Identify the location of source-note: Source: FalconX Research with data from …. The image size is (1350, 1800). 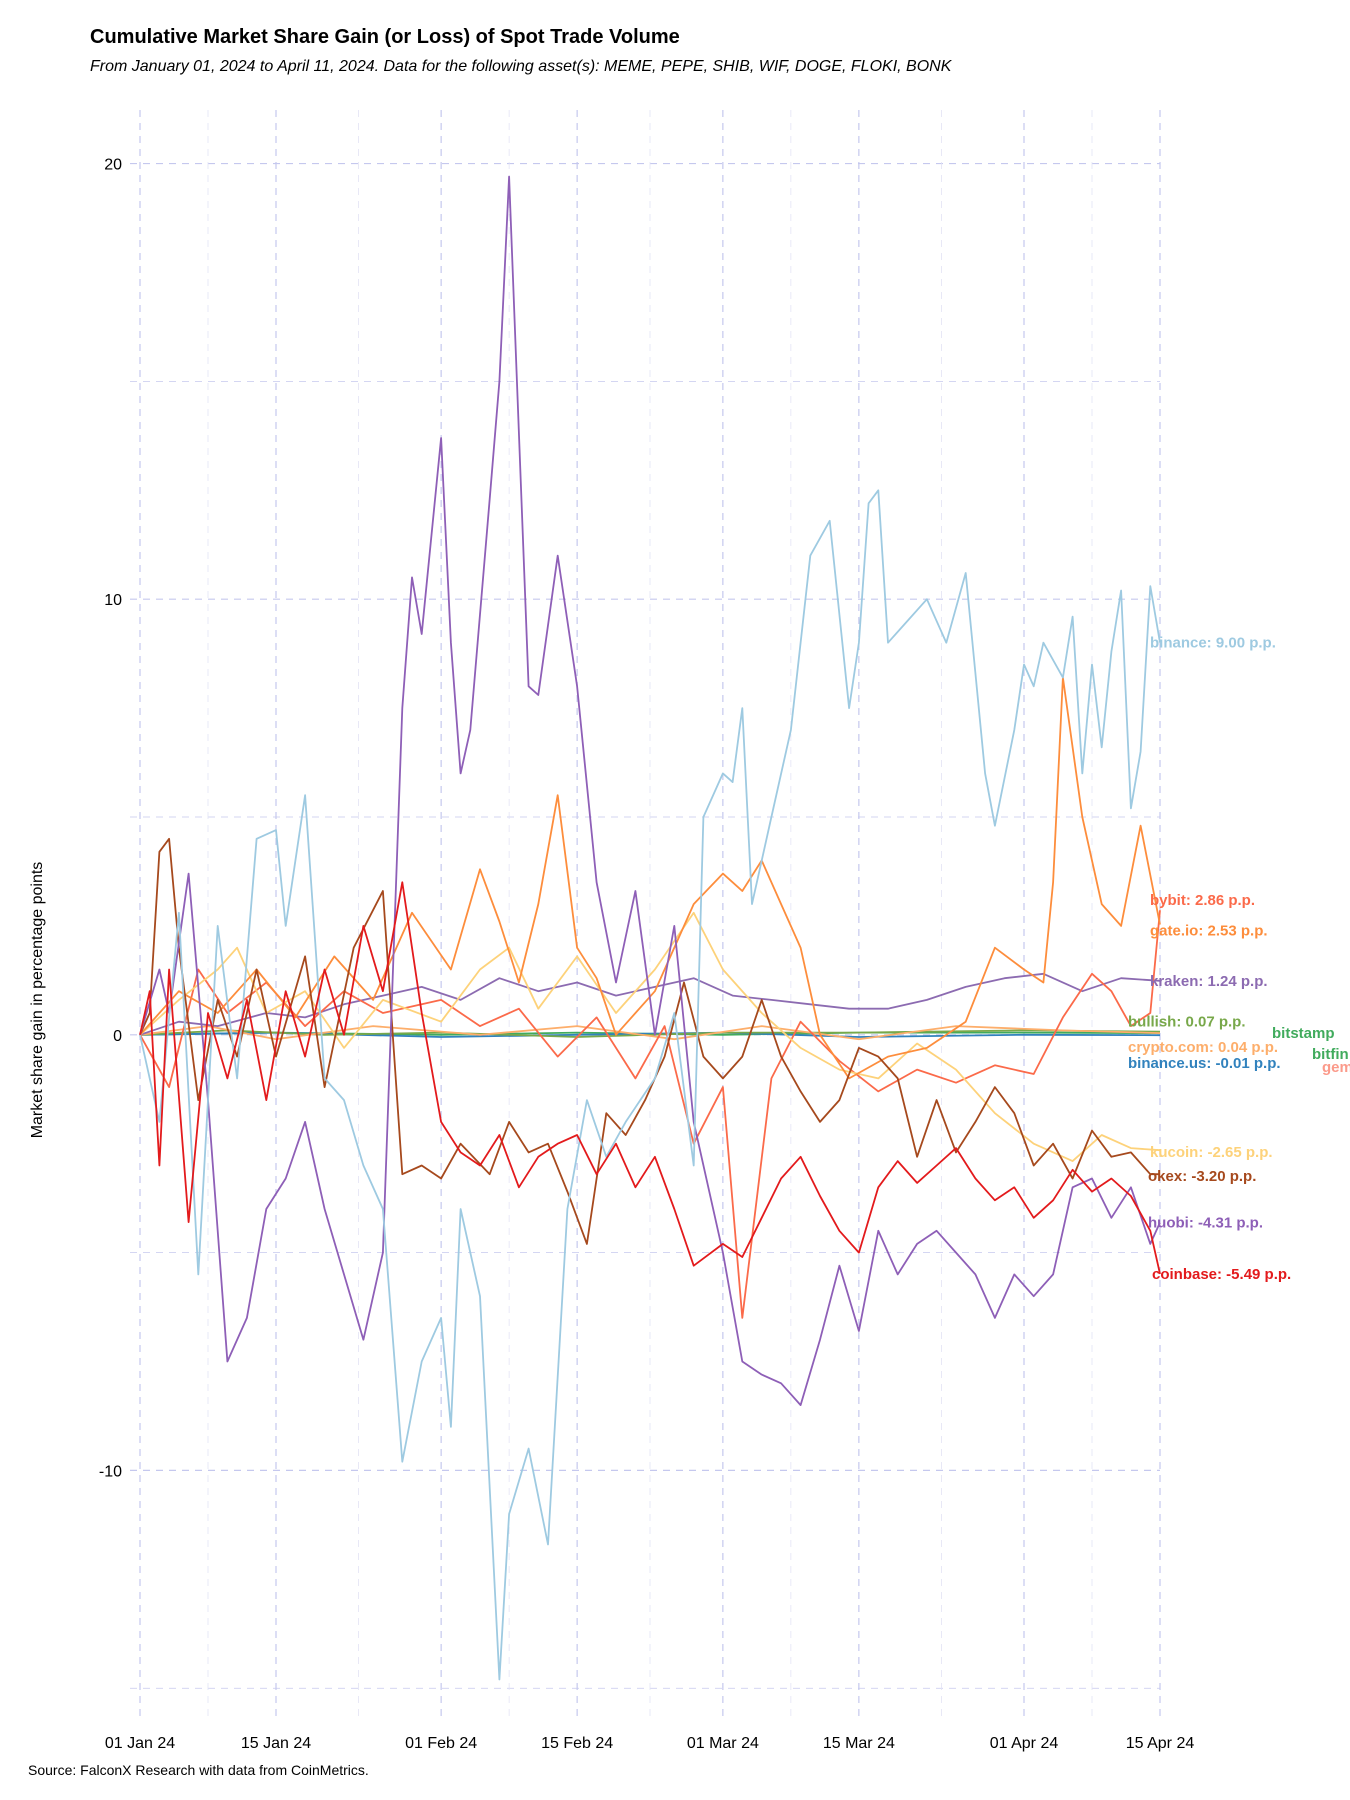
(198, 1770).